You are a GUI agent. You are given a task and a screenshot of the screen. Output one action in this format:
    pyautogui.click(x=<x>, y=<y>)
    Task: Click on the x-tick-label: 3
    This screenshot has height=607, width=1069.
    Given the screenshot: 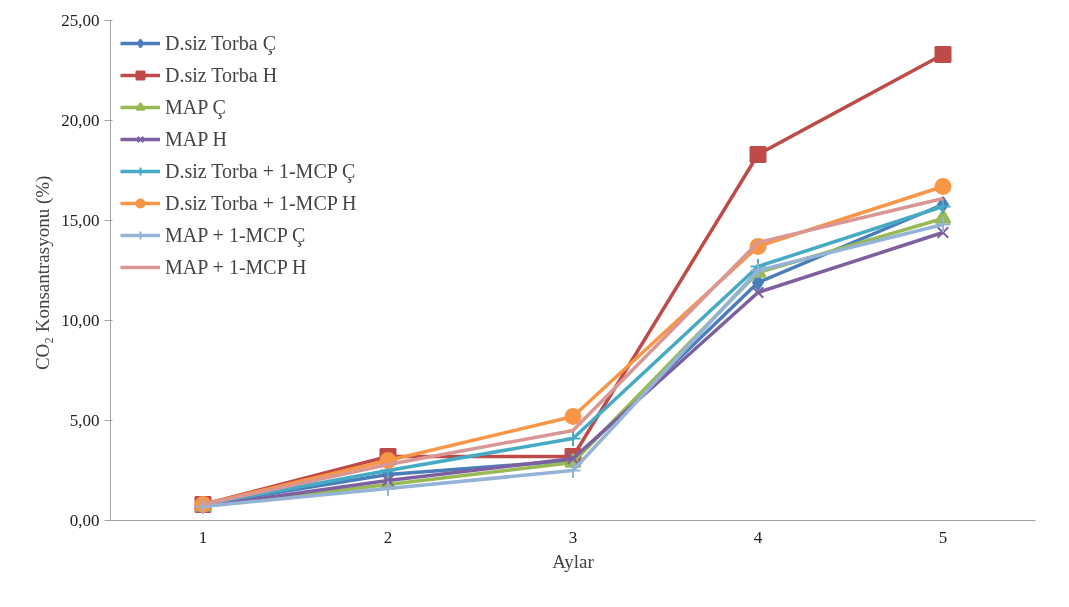 What is the action you would take?
    pyautogui.click(x=573, y=537)
    